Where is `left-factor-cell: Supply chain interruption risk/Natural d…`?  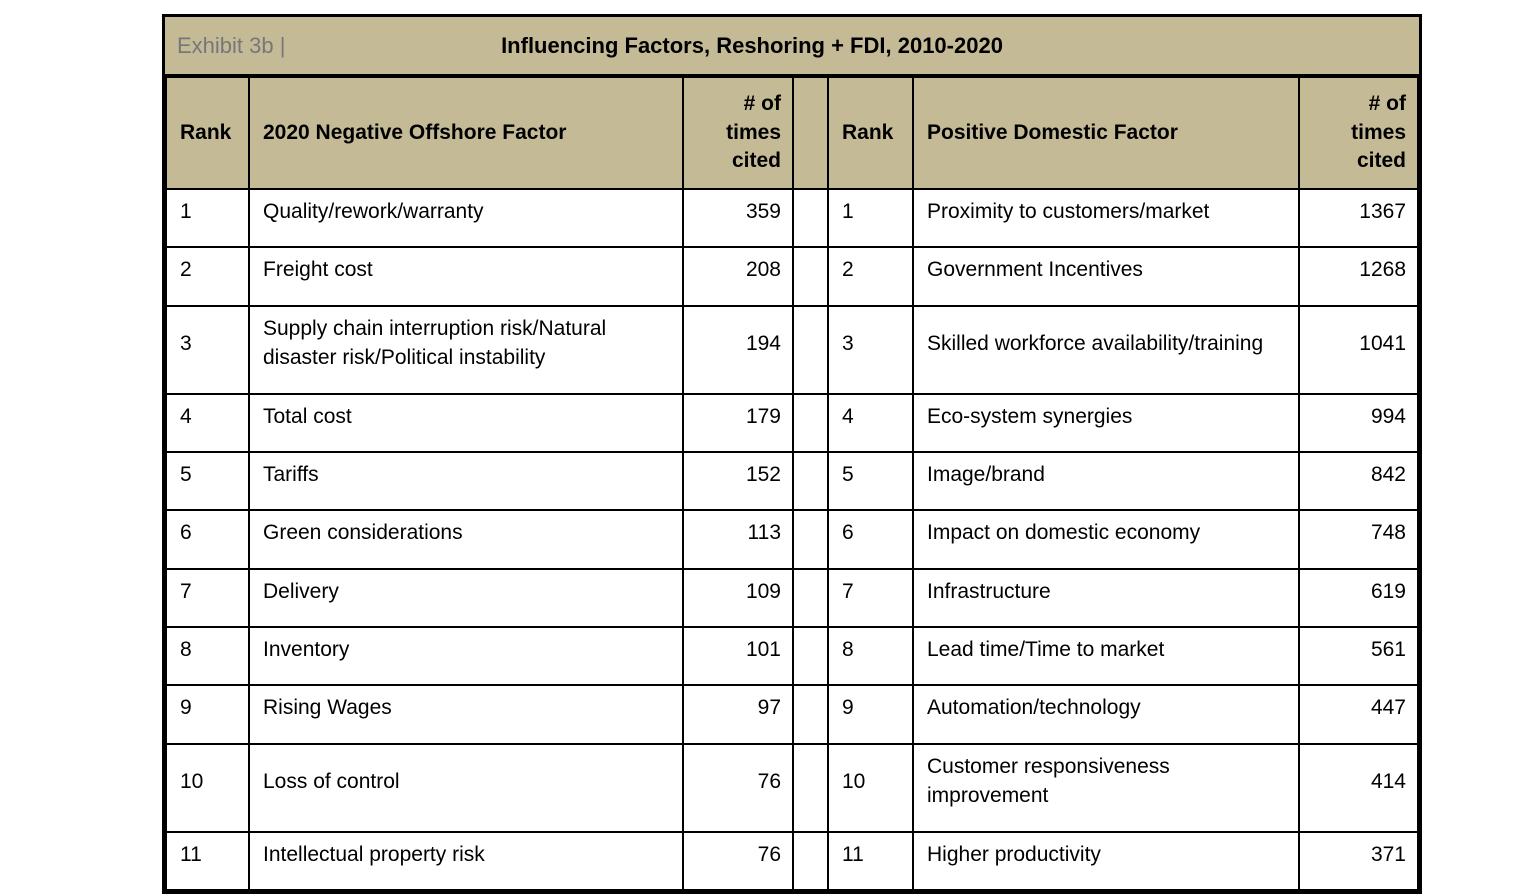 left-factor-cell: Supply chain interruption risk/Natural d… is located at coordinates (466, 349).